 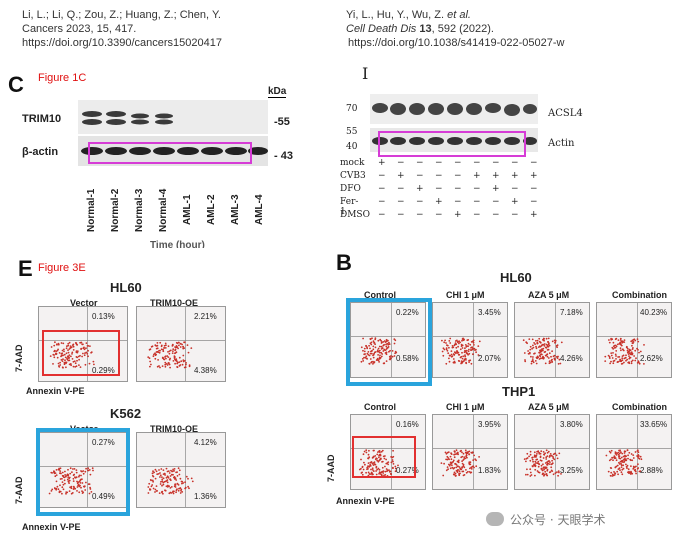 What do you see at coordinates (83, 472) in the screenshot?
I see `highlight-box-blue-e` at bounding box center [83, 472].